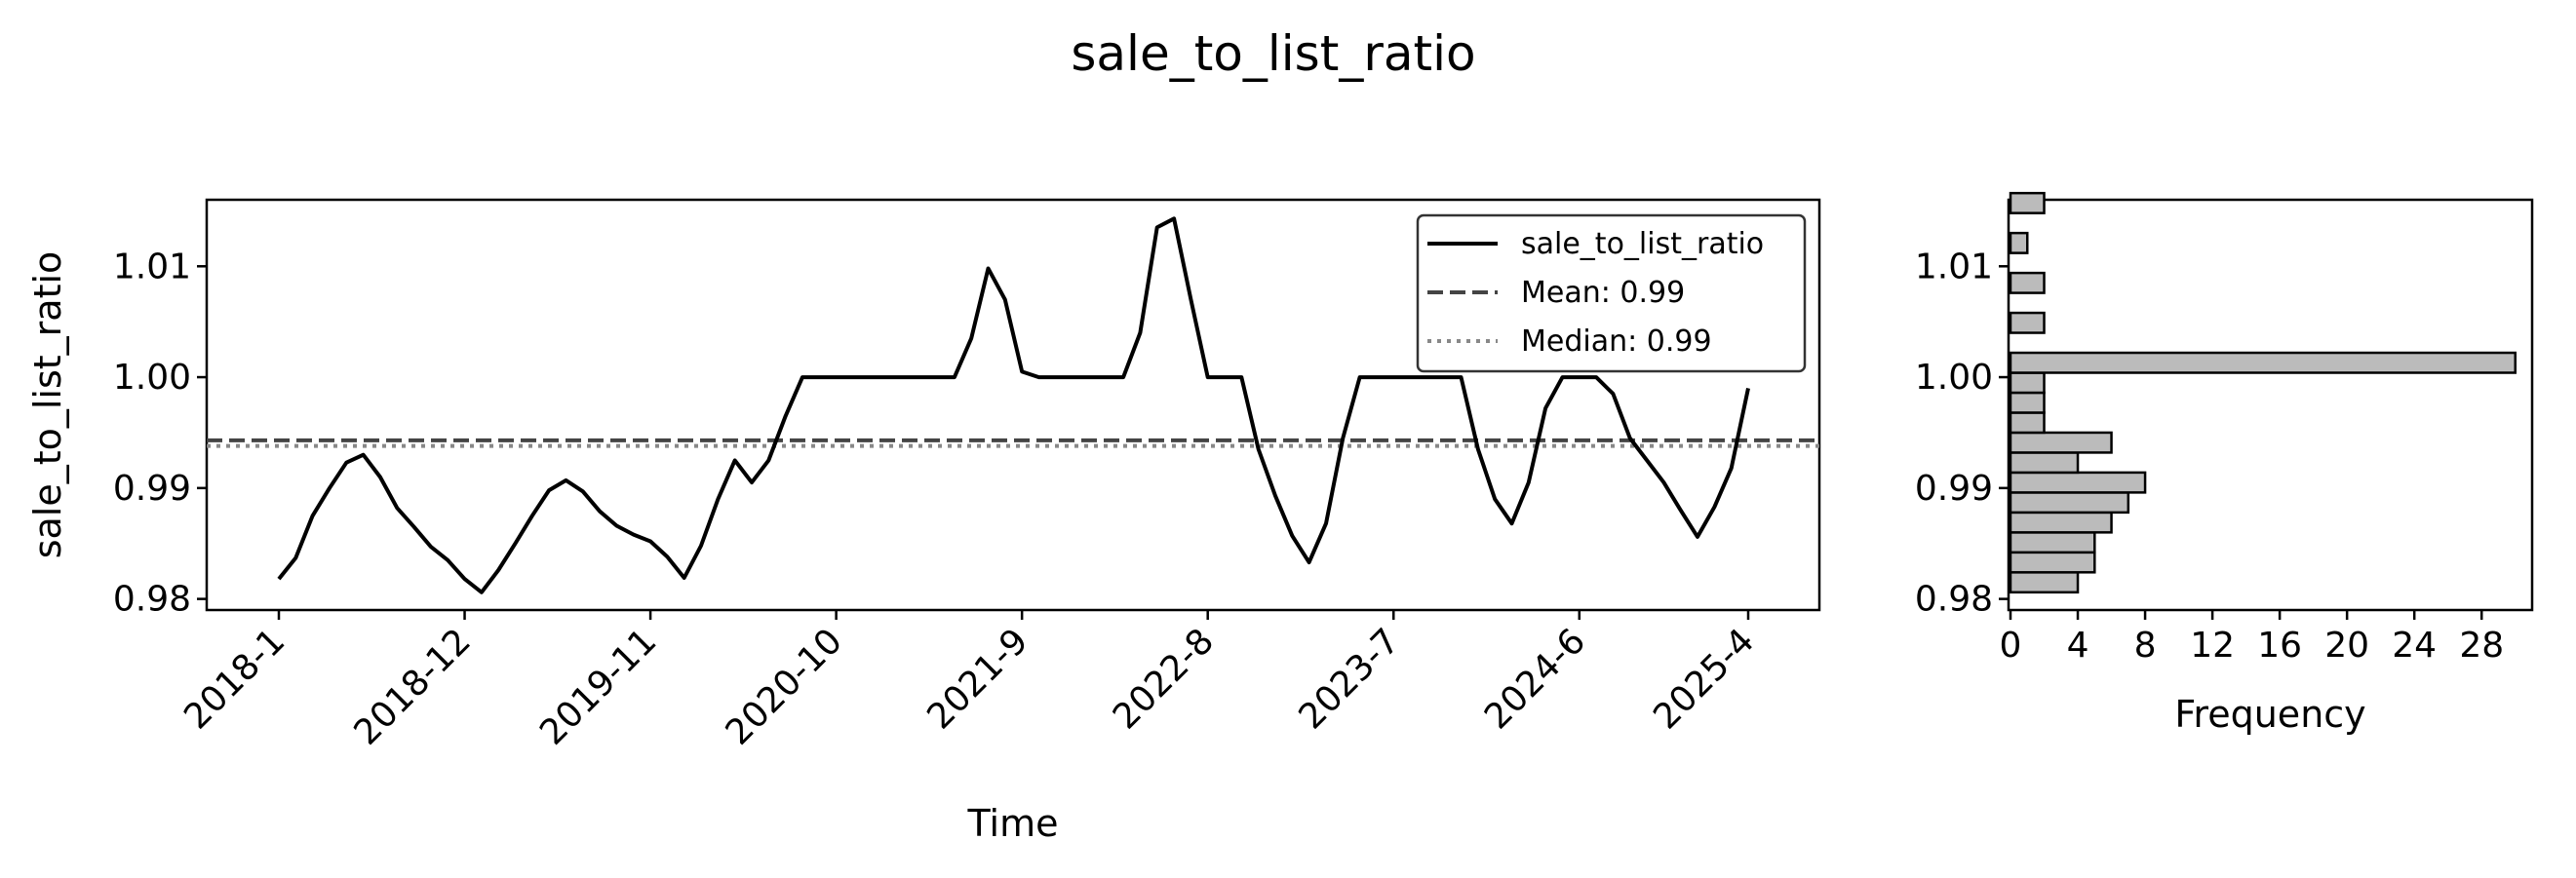  I want to click on histogram-frame, so click(2270, 405).